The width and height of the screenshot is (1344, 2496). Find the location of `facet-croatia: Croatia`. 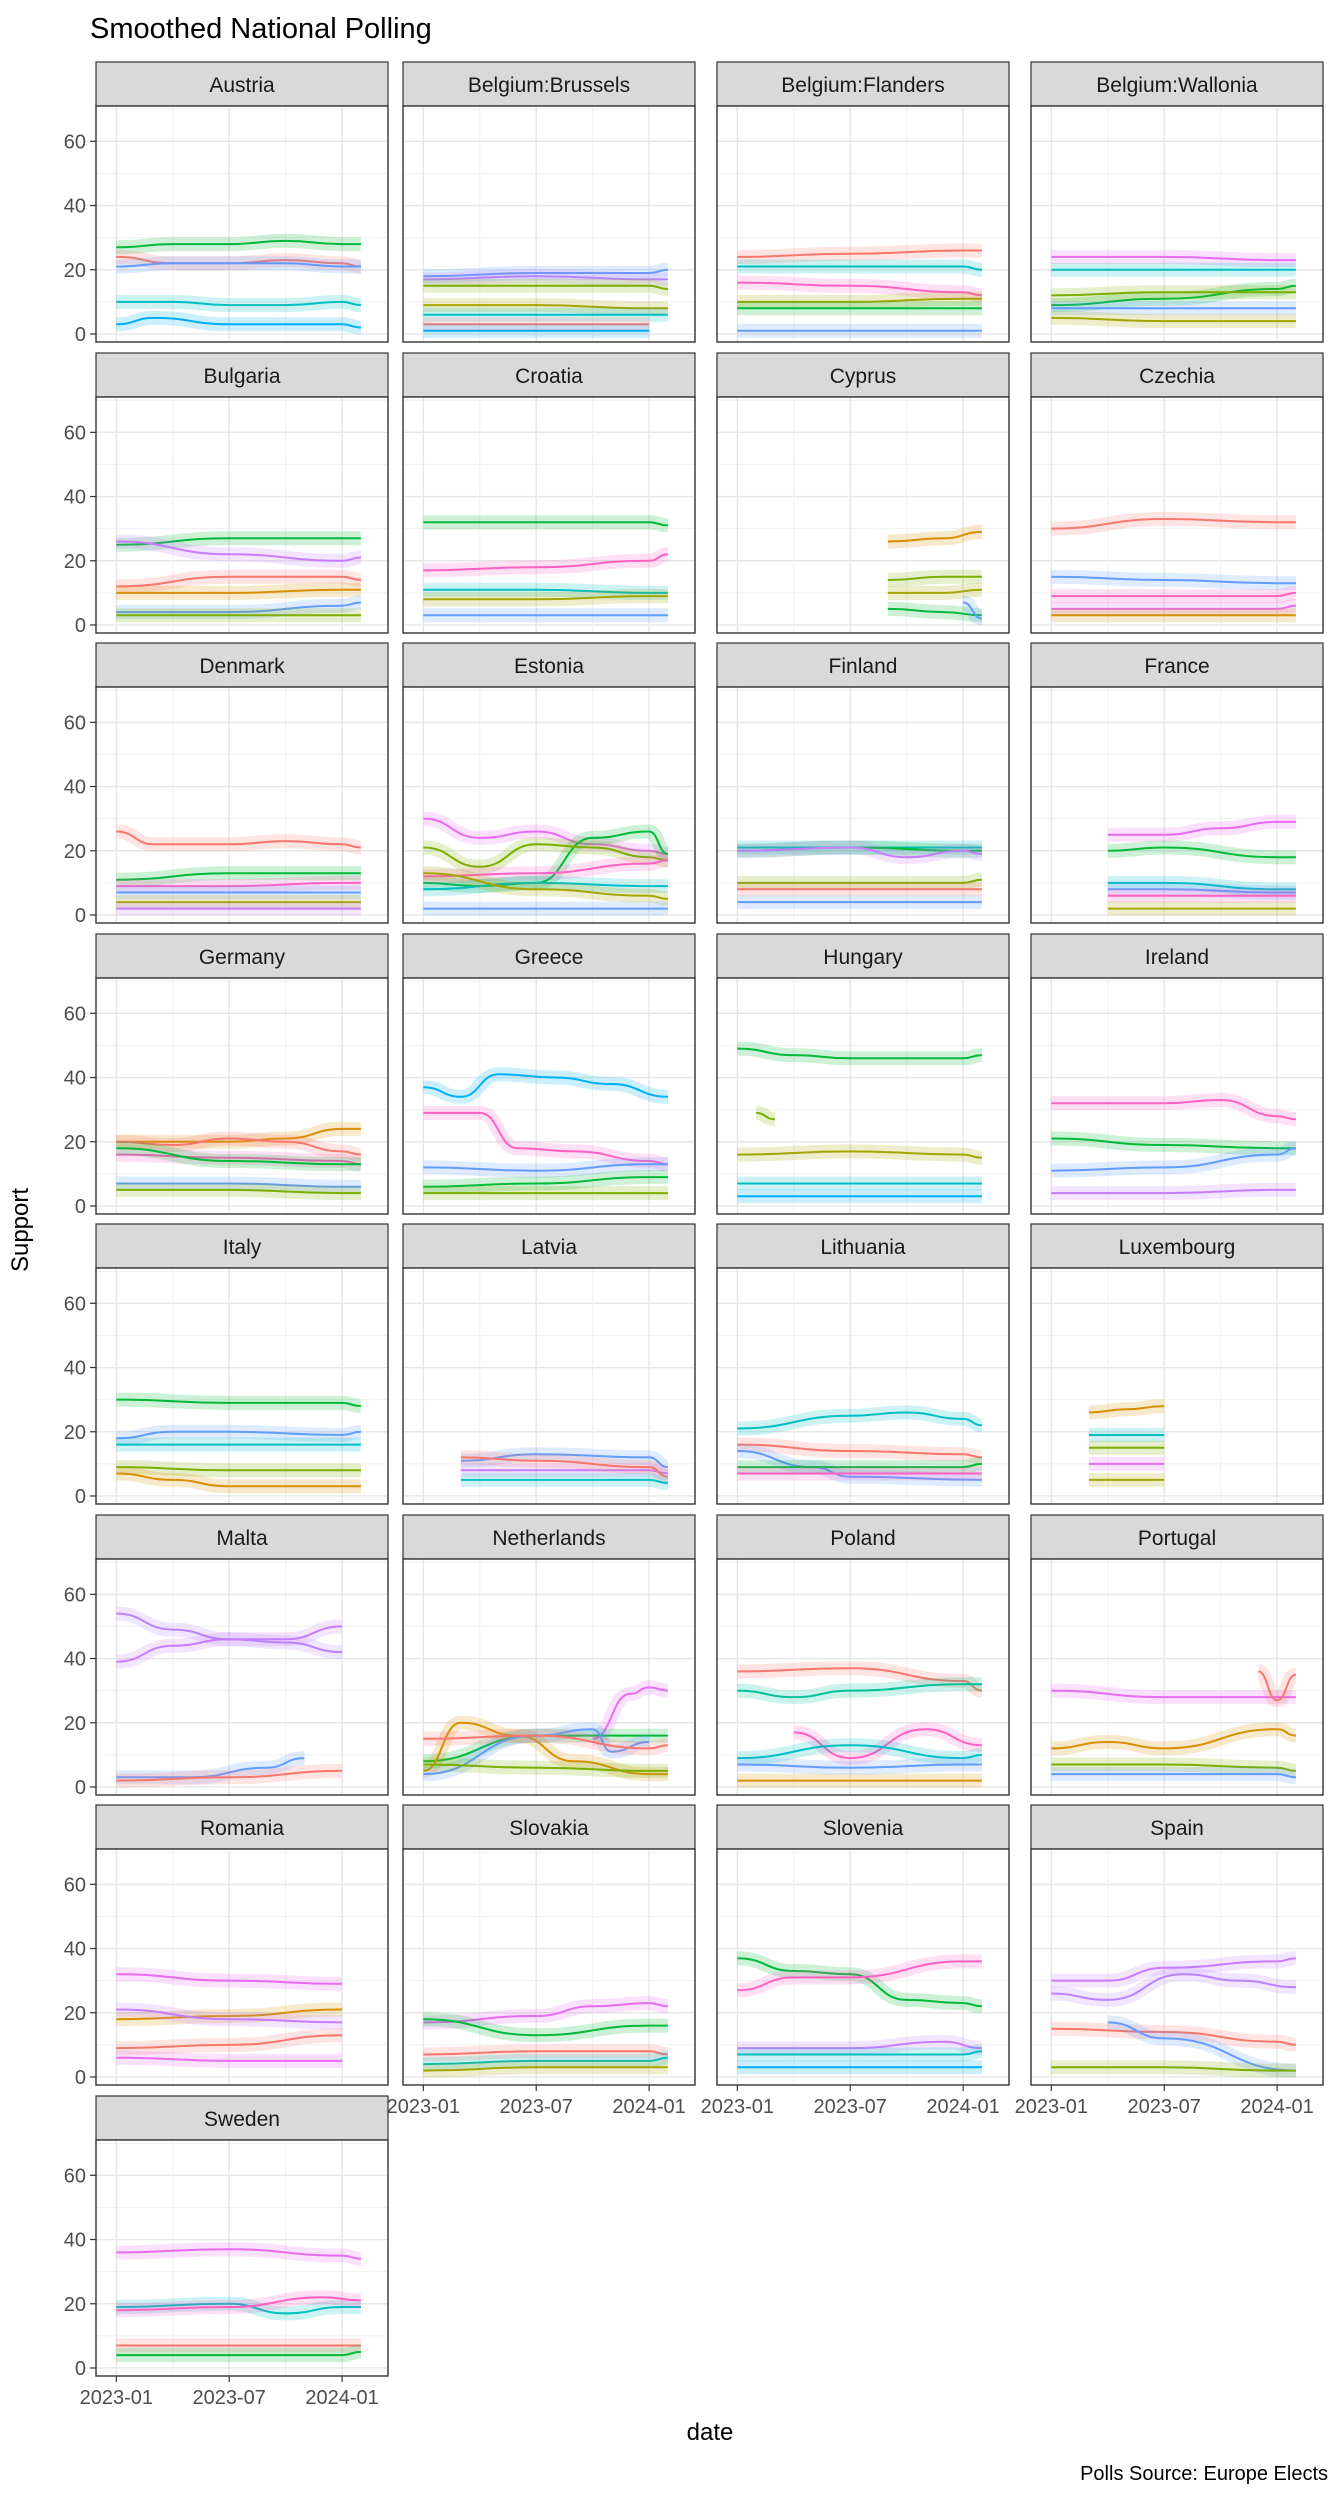

facet-croatia: Croatia is located at coordinates (549, 493).